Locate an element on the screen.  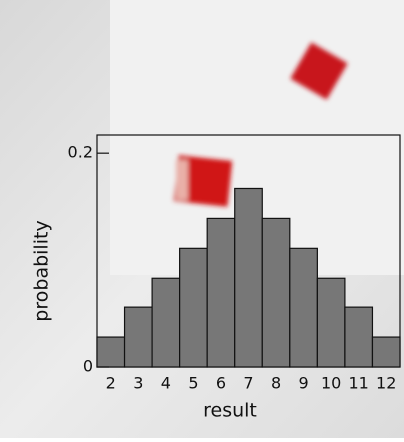
x-tick-label: 12 is located at coordinates (386, 383).